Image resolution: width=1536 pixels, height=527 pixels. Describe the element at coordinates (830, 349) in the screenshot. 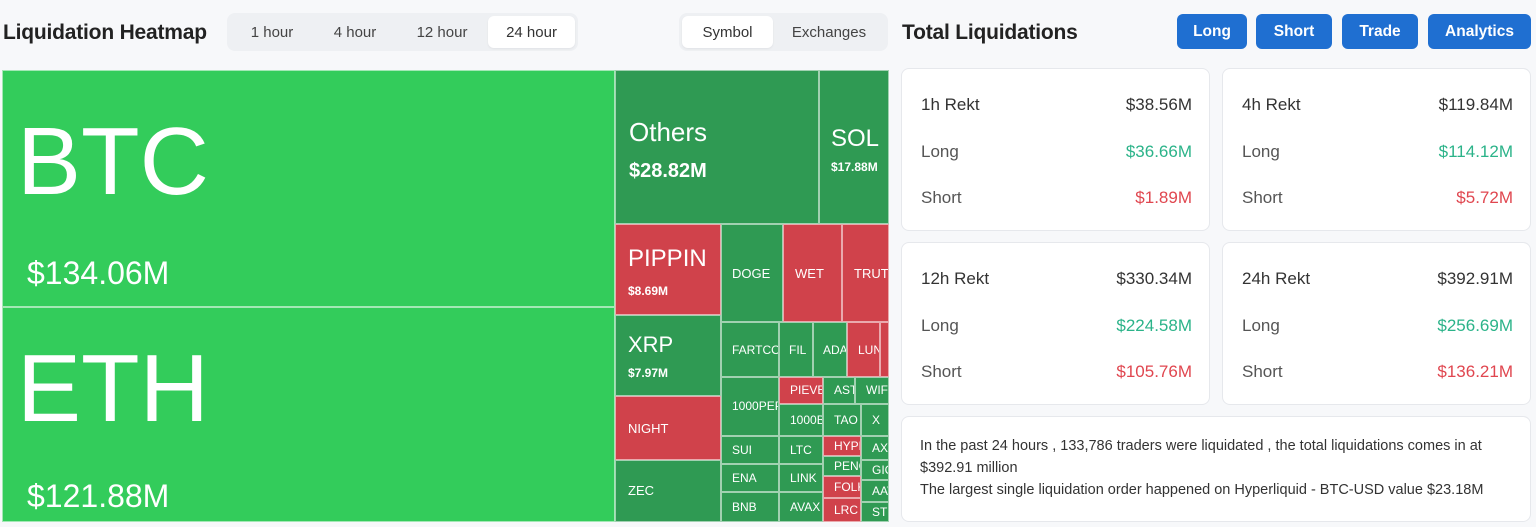

I see `heatmap-tile-ada: ADA` at that location.